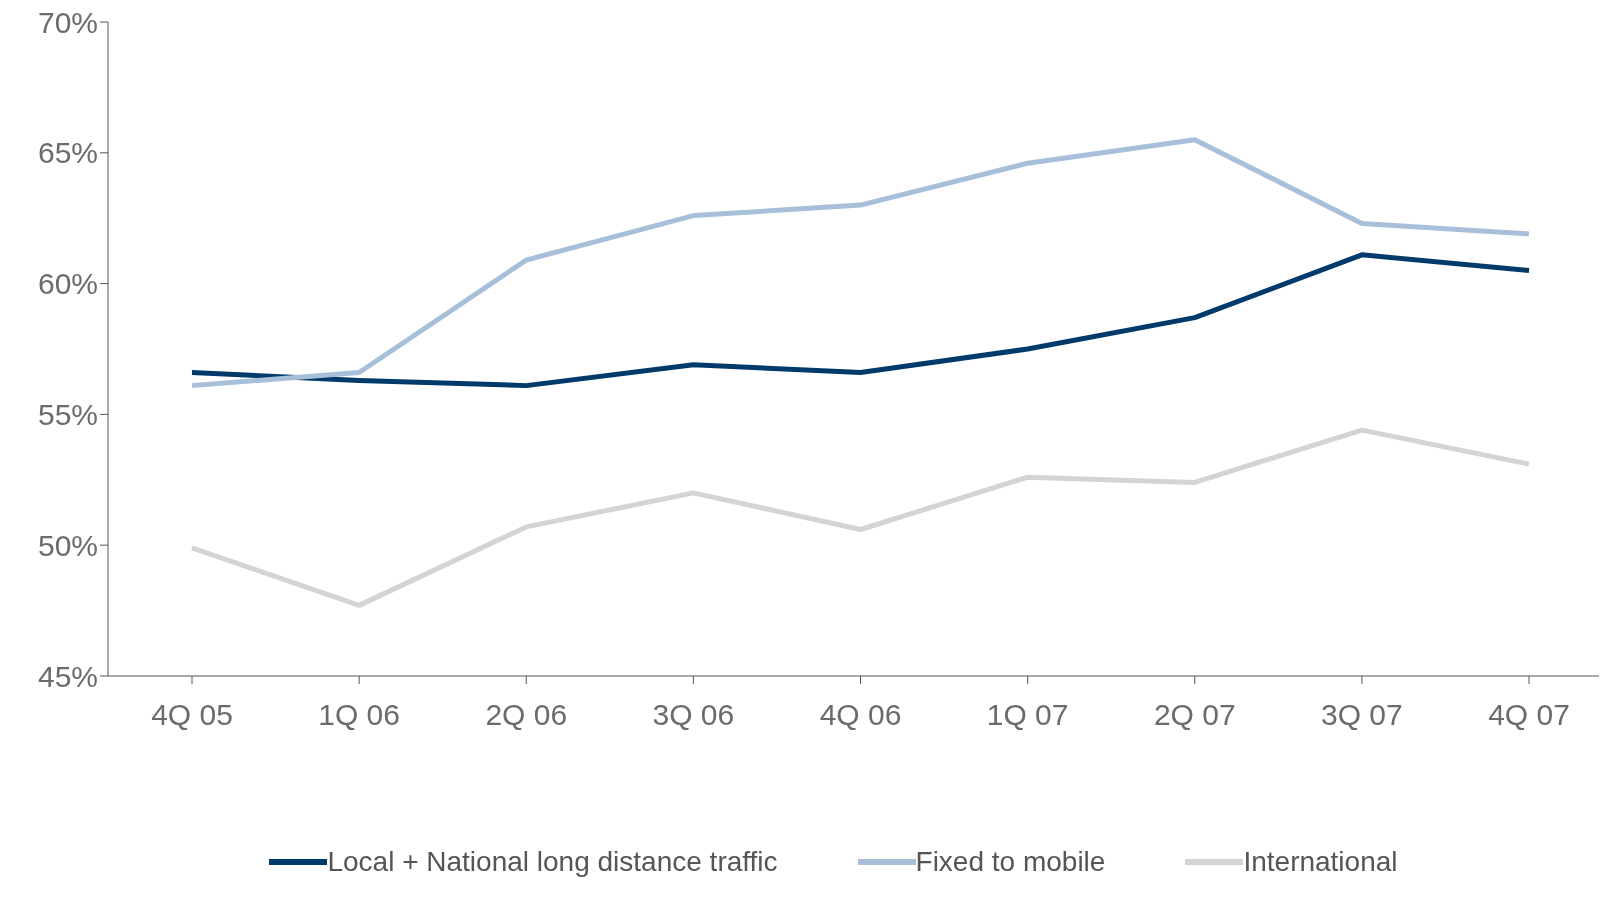  I want to click on y-tick-label: 65%, so click(67, 153).